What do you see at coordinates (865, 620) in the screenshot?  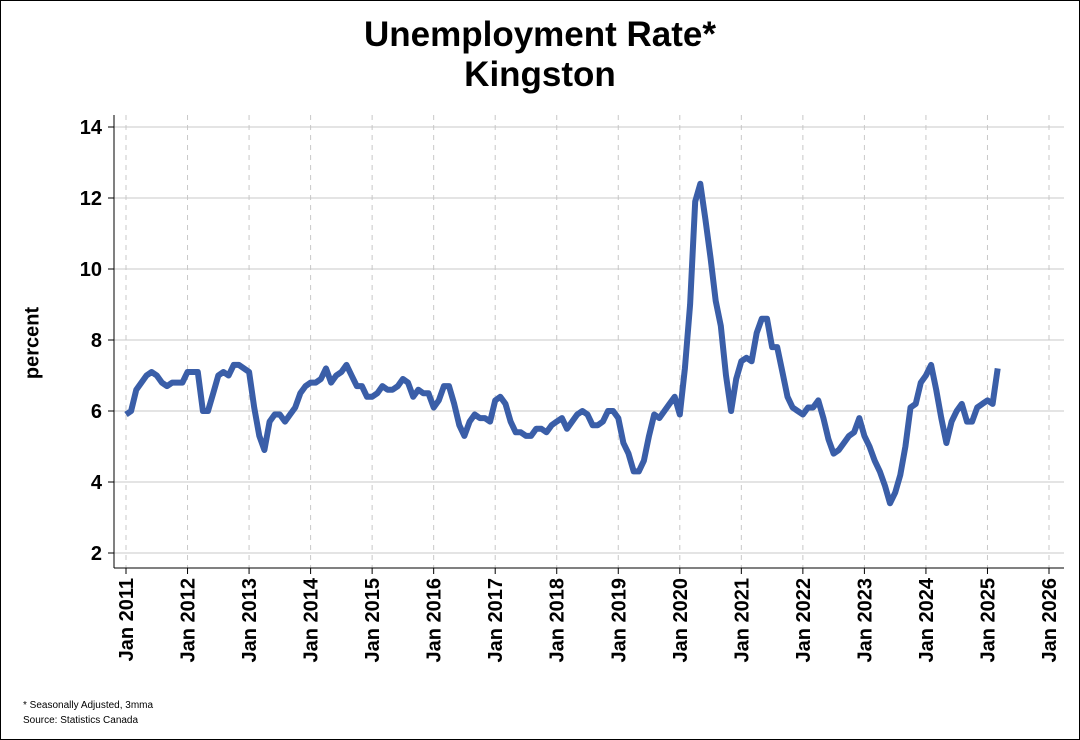 I see `x-tick-label: Jan 2023` at bounding box center [865, 620].